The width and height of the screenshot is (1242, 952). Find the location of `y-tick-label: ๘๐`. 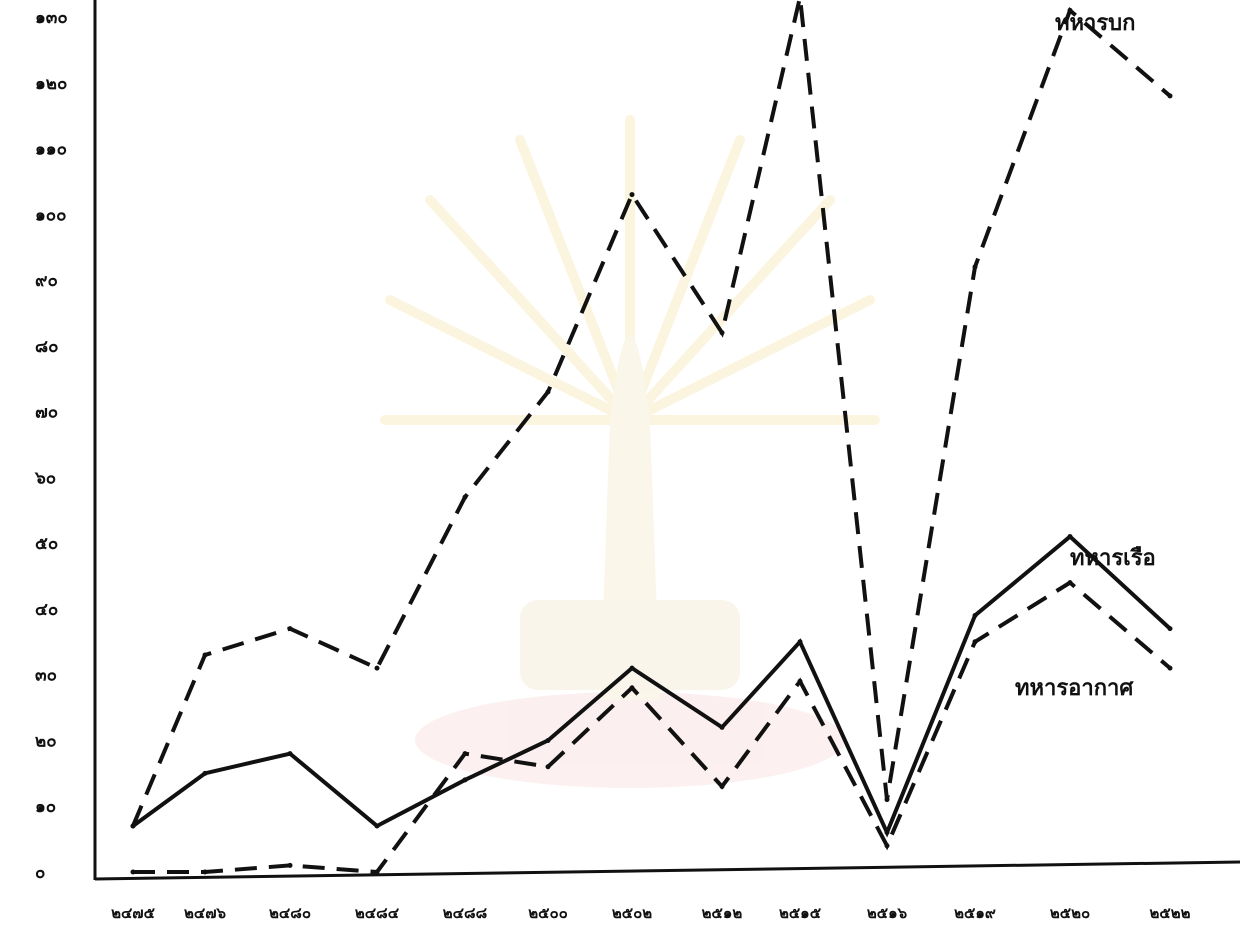

y-tick-label: ๘๐ is located at coordinates (47, 347).